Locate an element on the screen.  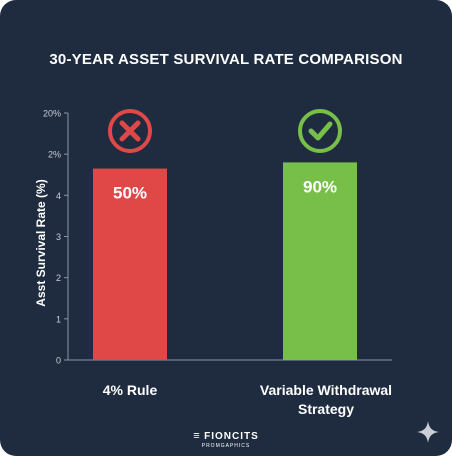
chart-title: 30-YEAR ASSET SURVIVAL RATE COMPARISON is located at coordinates (226, 59).